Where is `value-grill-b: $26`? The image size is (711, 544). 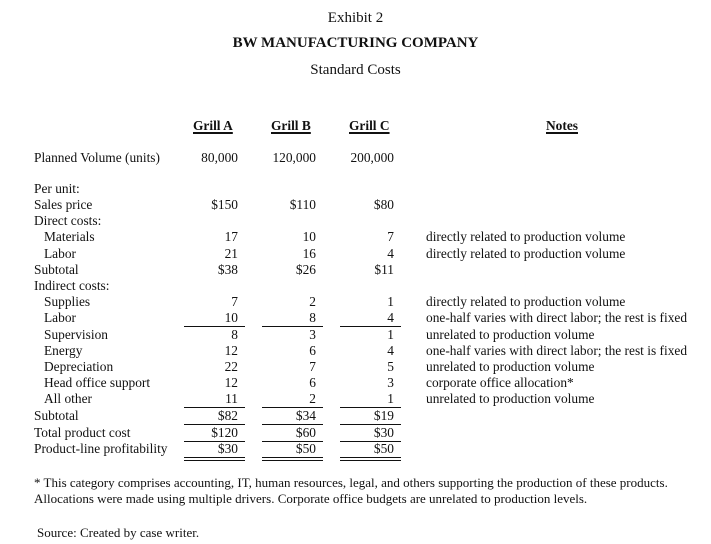 value-grill-b: $26 is located at coordinates (305, 269).